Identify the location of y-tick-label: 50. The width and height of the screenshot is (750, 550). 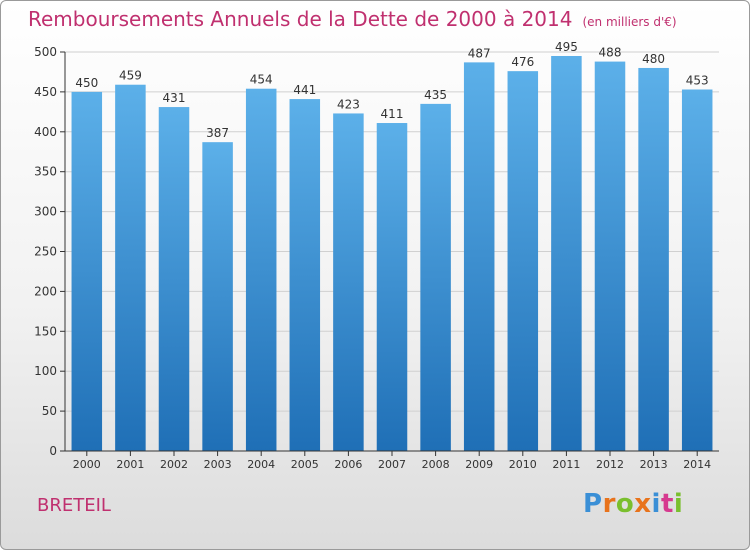
(49, 411).